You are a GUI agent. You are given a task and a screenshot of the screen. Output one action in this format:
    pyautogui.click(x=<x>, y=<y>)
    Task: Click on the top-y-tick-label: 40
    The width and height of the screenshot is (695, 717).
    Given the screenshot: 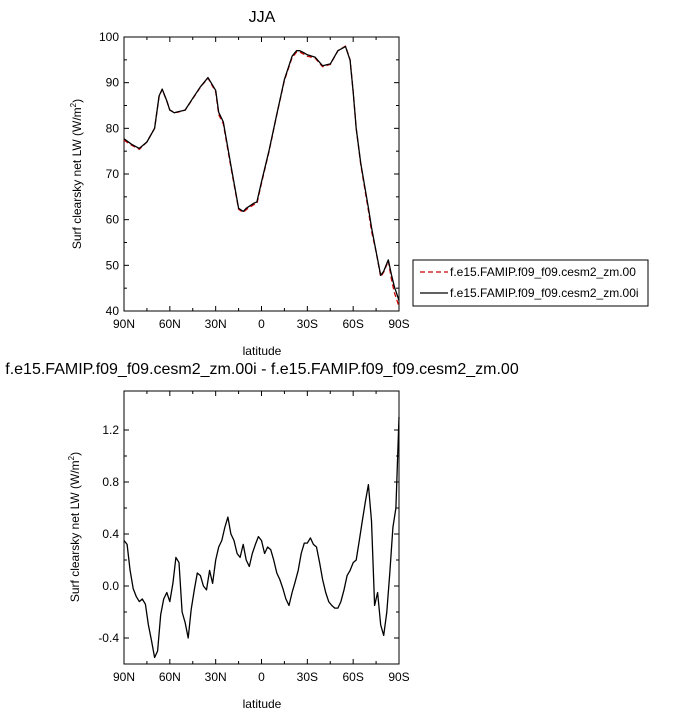 What is the action you would take?
    pyautogui.click(x=113, y=311)
    